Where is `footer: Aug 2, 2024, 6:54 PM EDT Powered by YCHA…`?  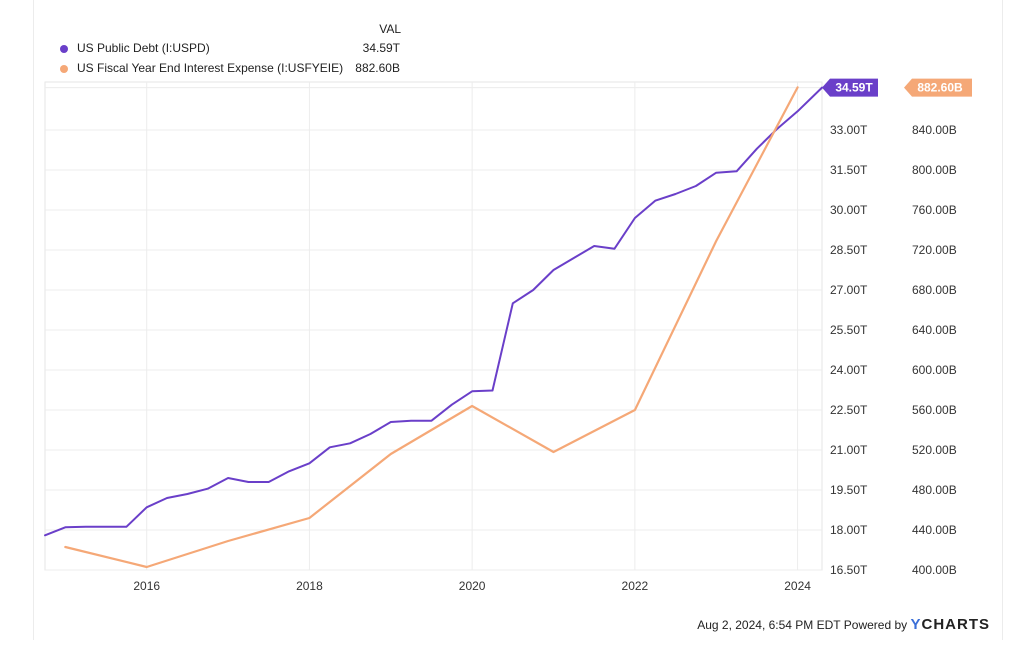 footer: Aug 2, 2024, 6:54 PM EDT Powered by YCHA… is located at coordinates (843, 624).